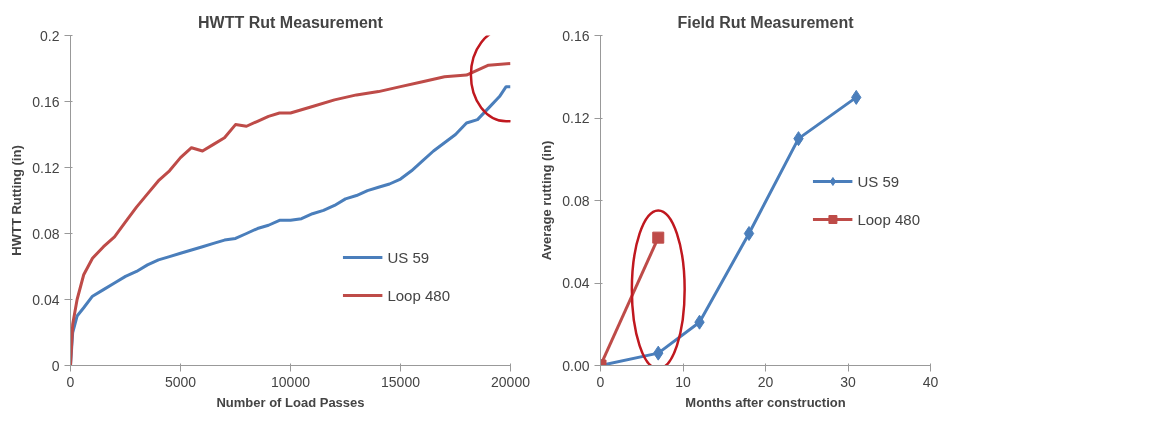 Image resolution: width=1168 pixels, height=438 pixels. What do you see at coordinates (290, 402) in the screenshot?
I see `x-axis-title: Number of Load Passes` at bounding box center [290, 402].